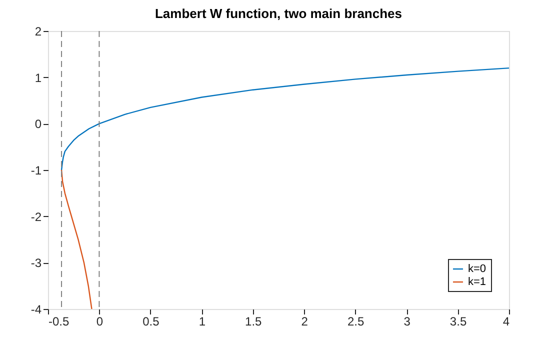 The height and width of the screenshot is (337, 560). Describe the element at coordinates (38, 31) in the screenshot. I see `y-tick-label: 2` at that location.